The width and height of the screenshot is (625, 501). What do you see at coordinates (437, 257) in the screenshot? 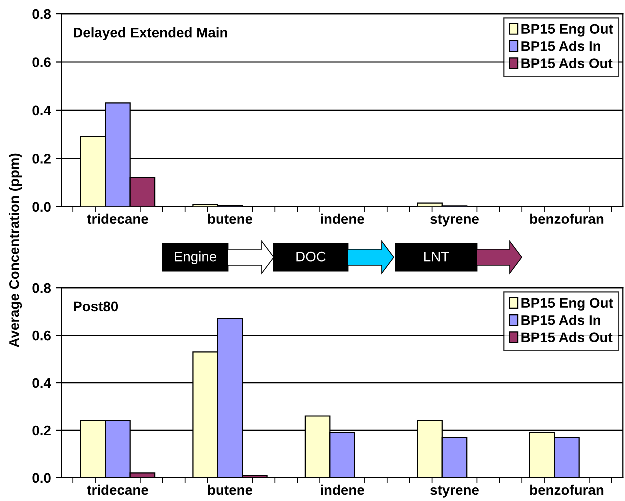
I see `text: LNT` at bounding box center [437, 257].